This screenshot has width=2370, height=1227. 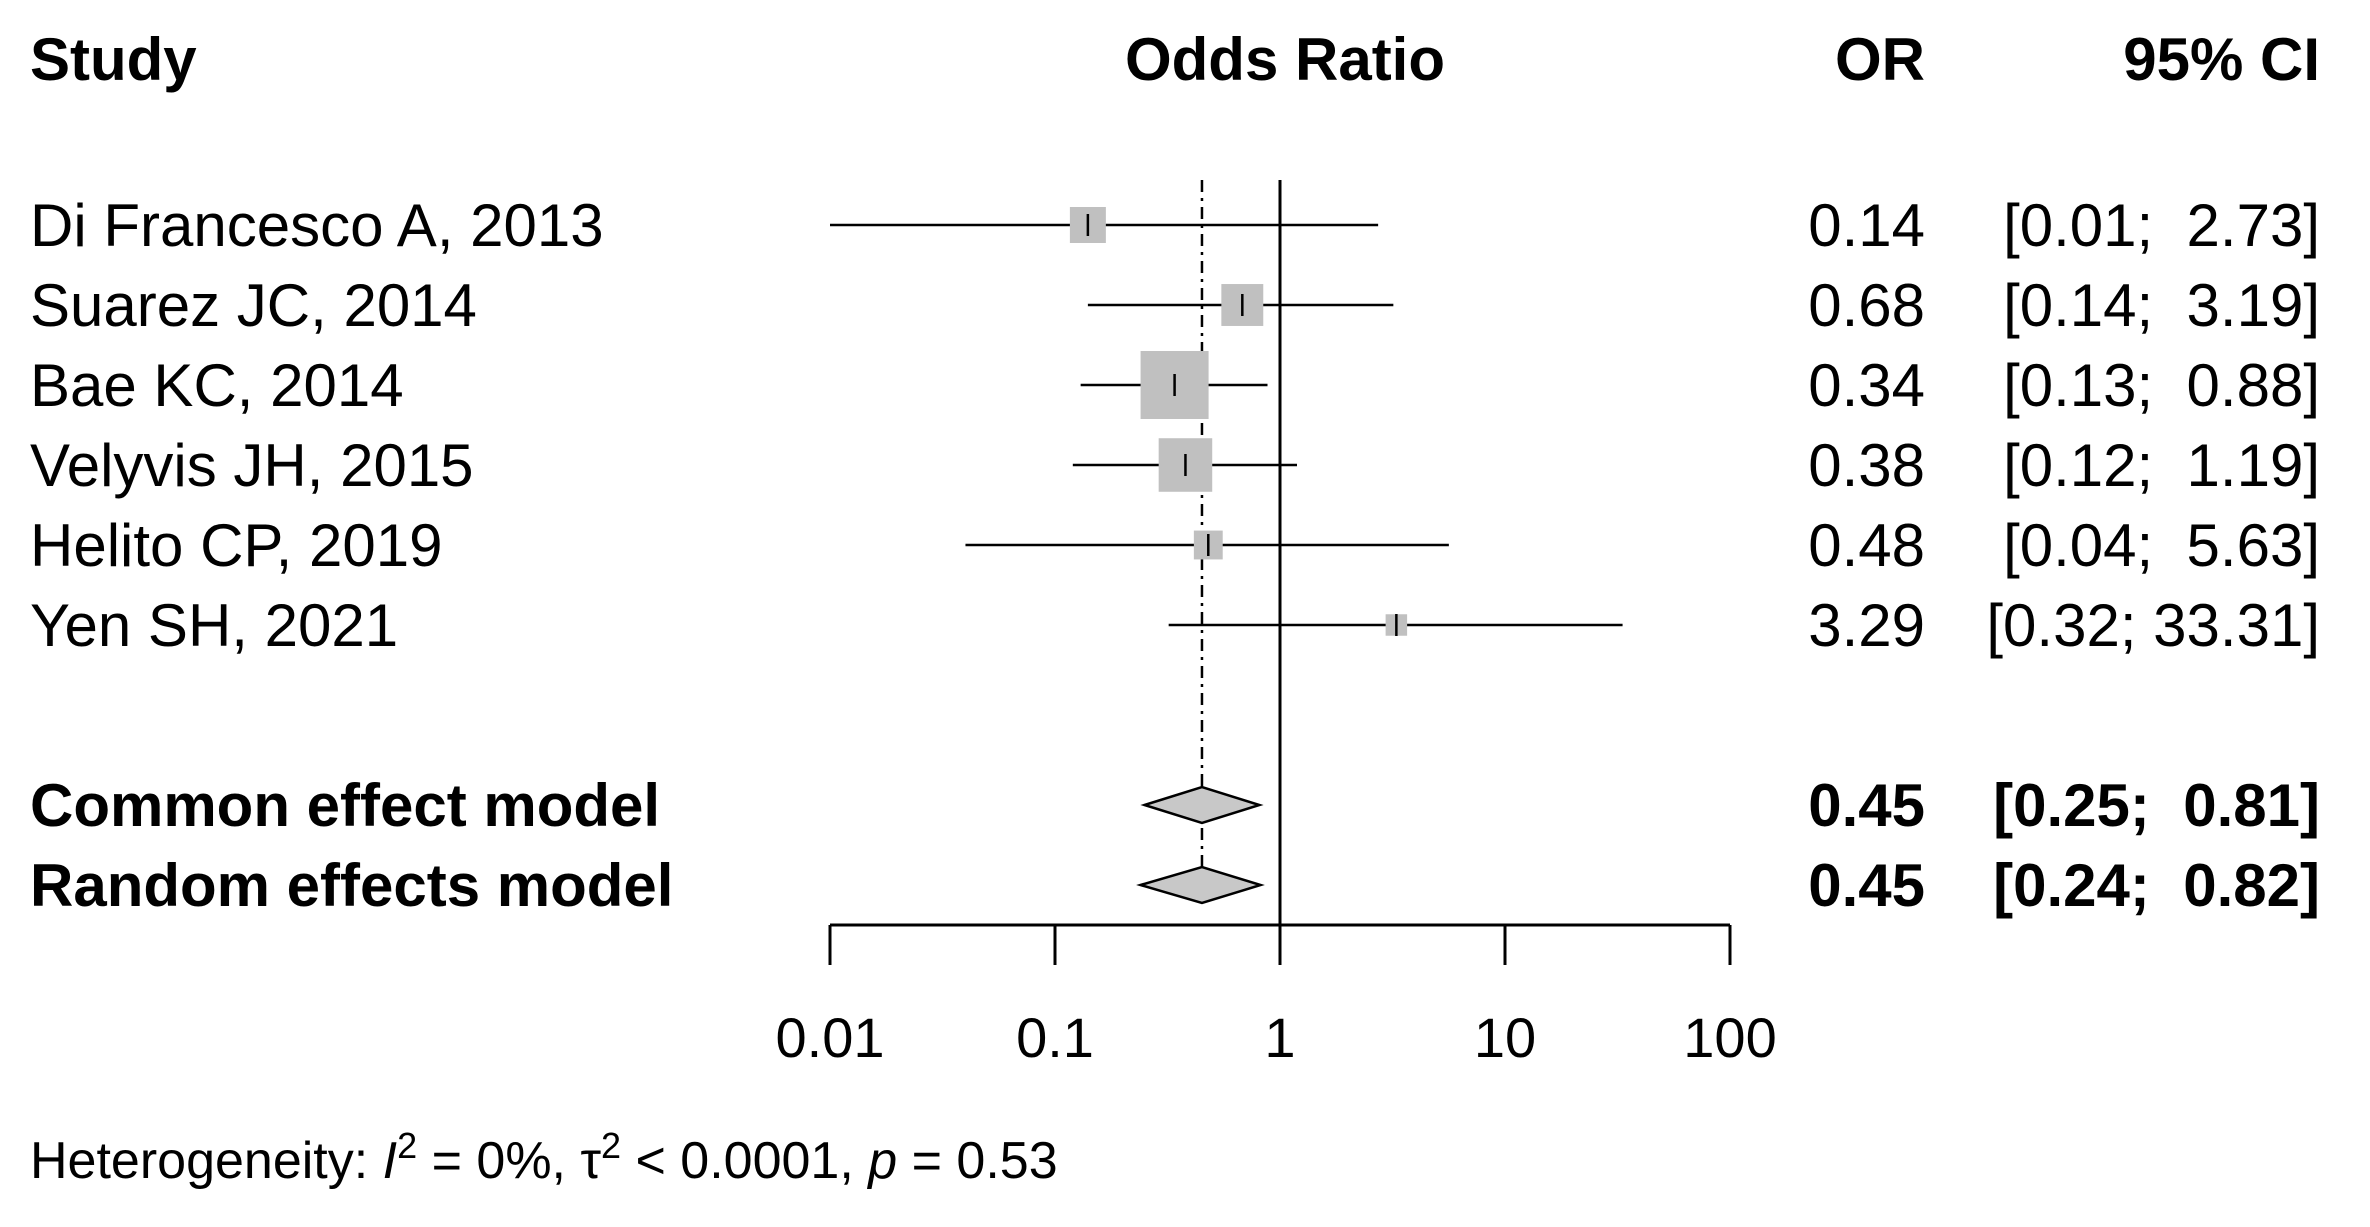 I want to click on x-tick-label: 0.1, so click(x=1055, y=1037).